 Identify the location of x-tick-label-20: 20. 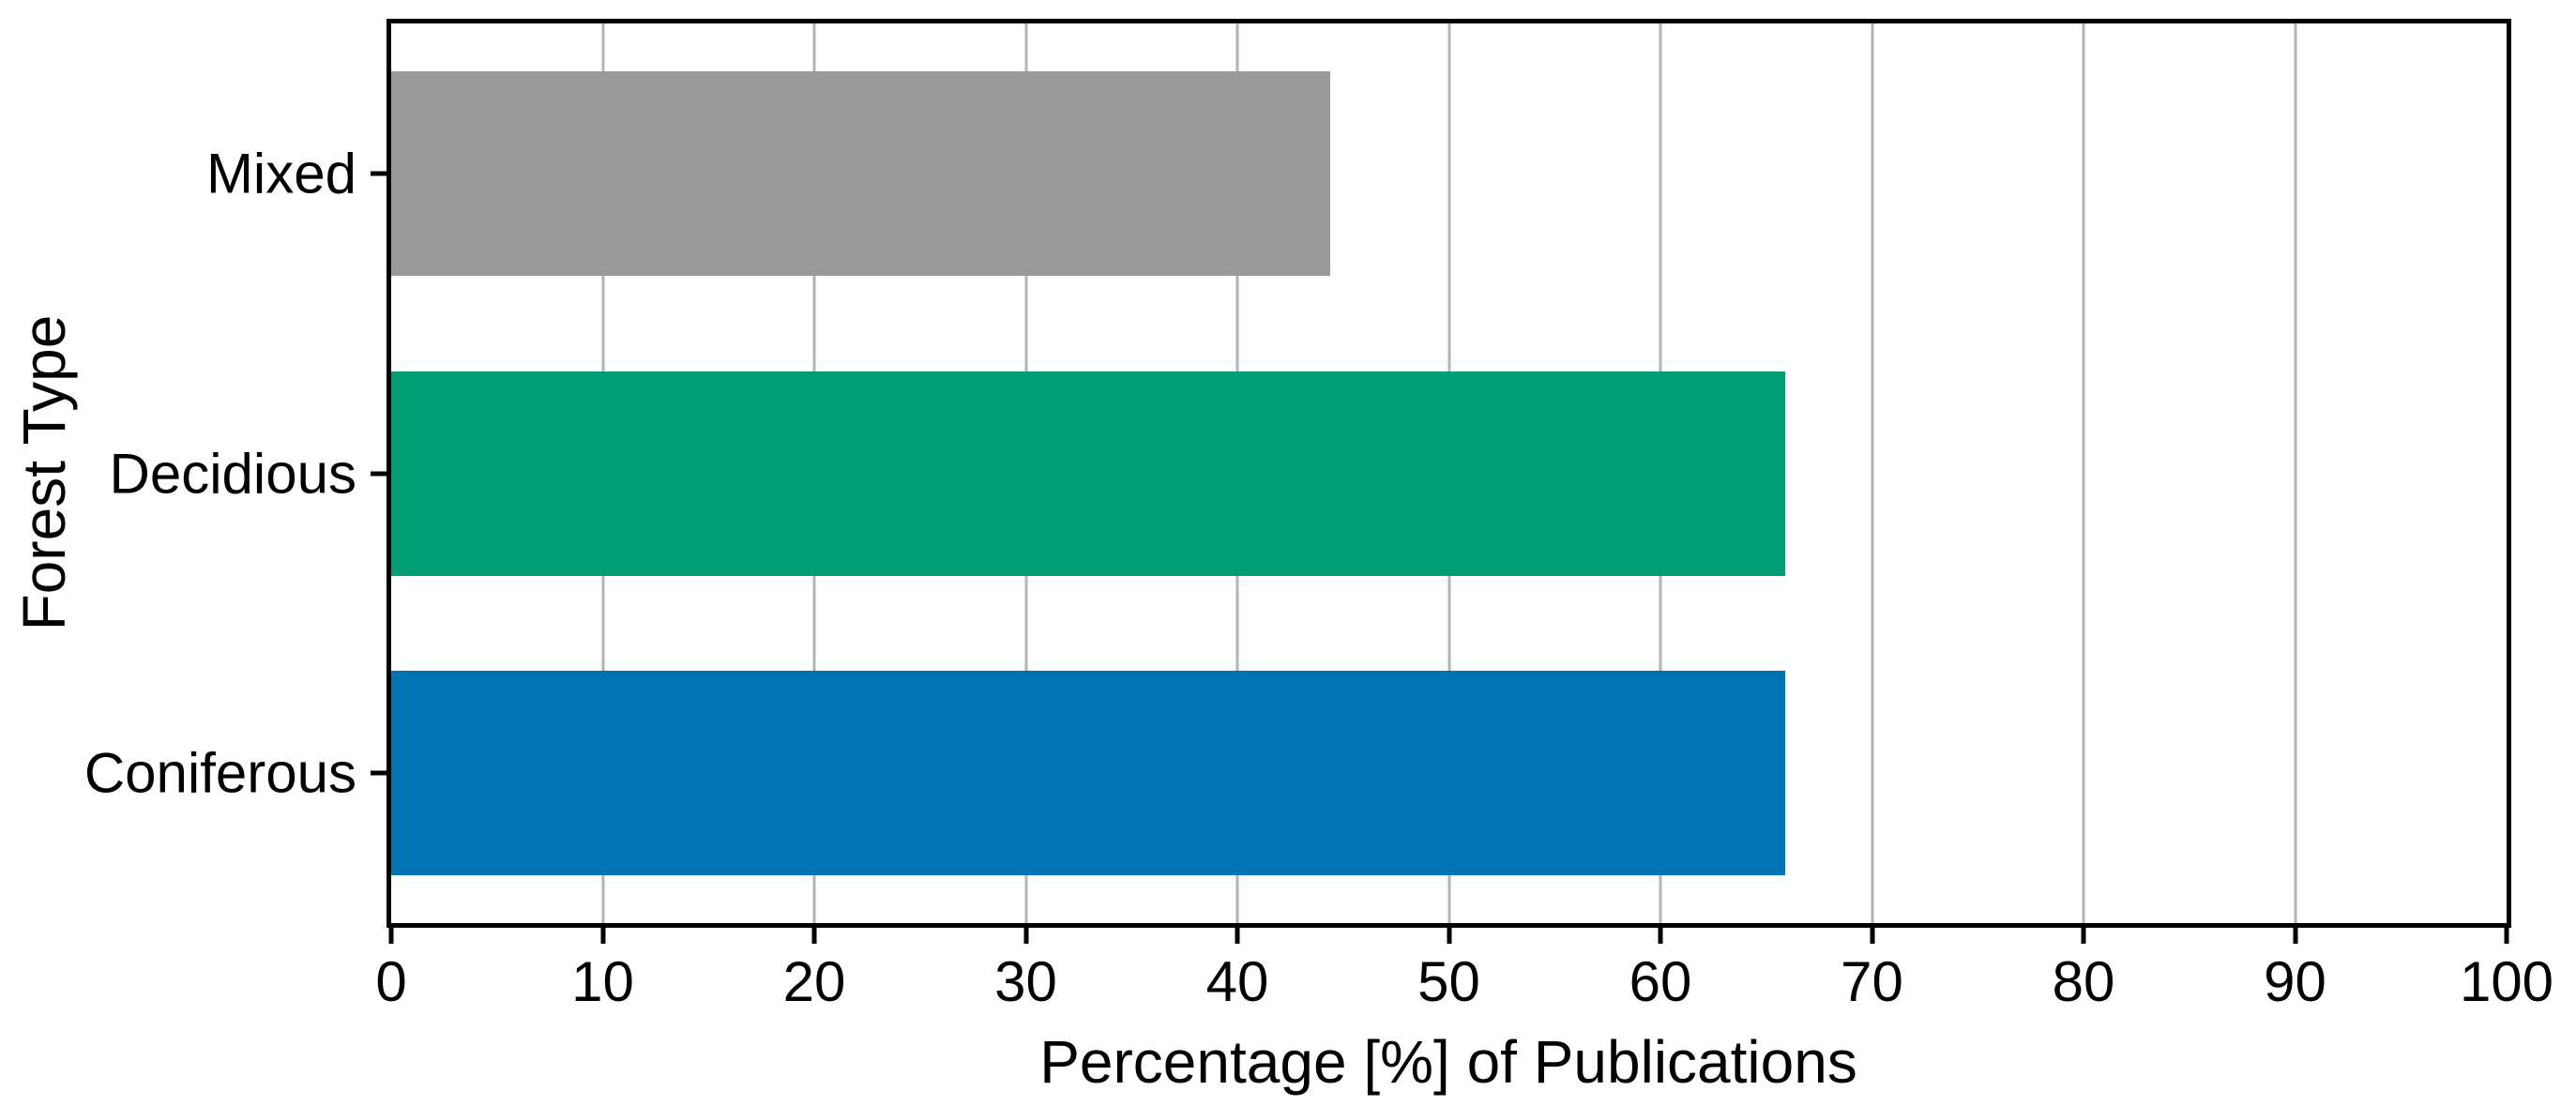
(814, 982).